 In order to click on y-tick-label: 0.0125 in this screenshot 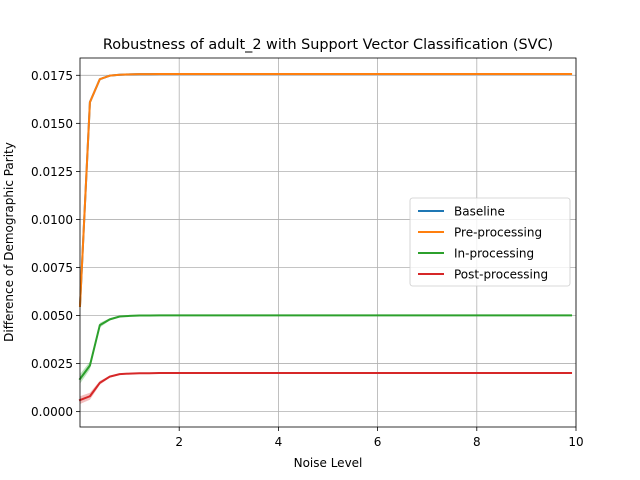, I will do `click(52, 172)`.